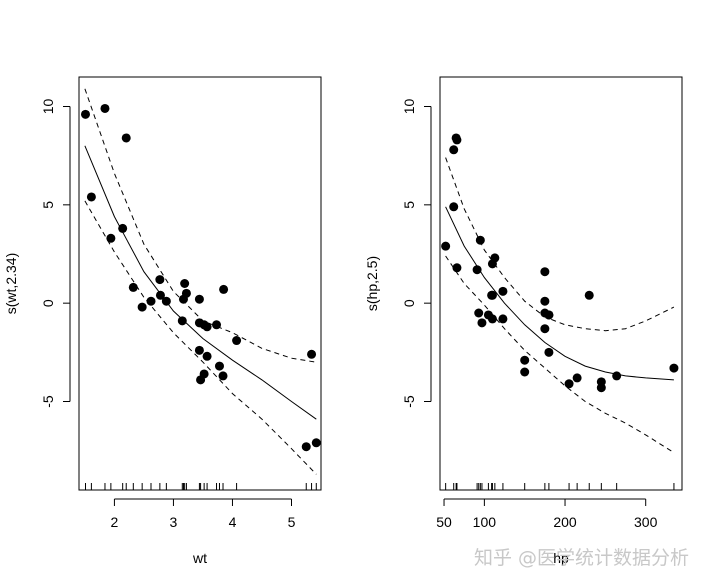 This screenshot has width=723, height=588. I want to click on y-axis-label: s(wt,2.34), so click(11, 283).